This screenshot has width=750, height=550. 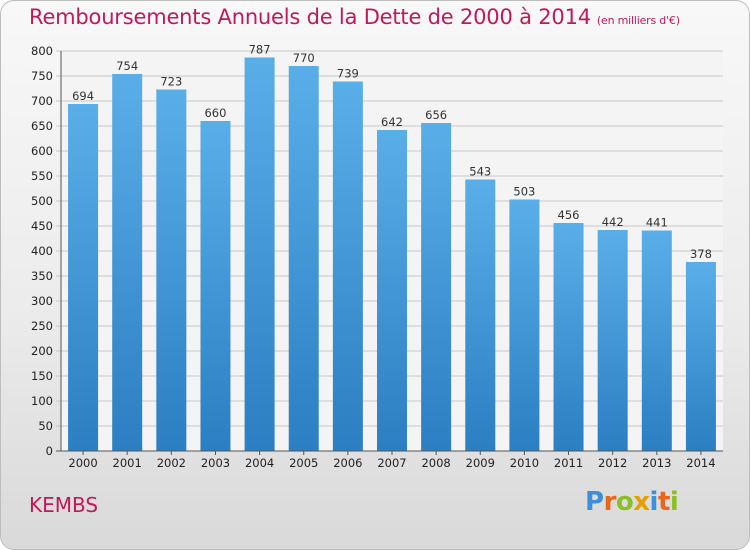 I want to click on data-label-2001: 754, so click(x=127, y=66).